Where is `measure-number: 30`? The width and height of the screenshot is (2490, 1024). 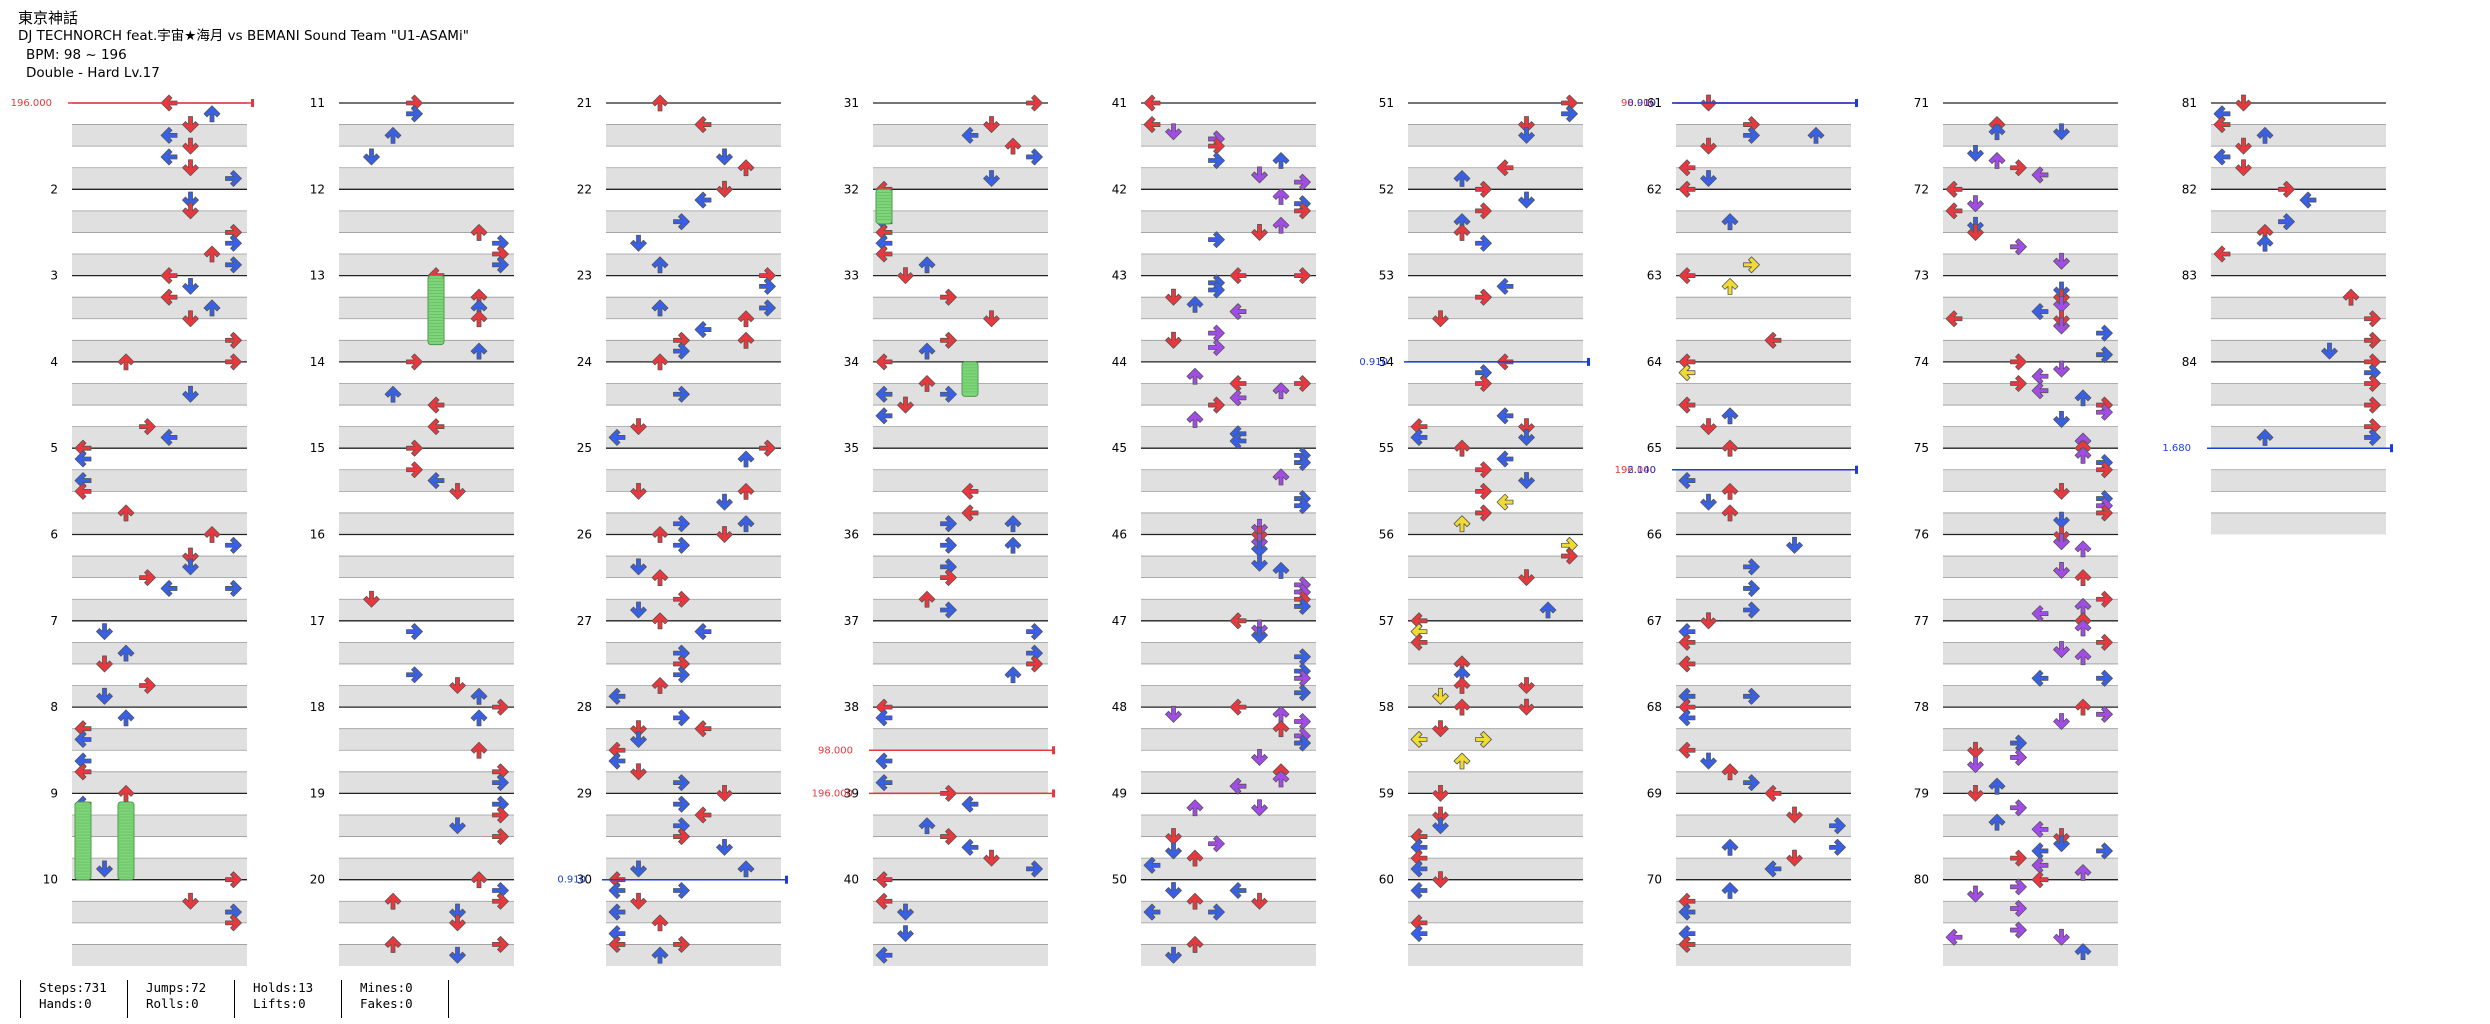 measure-number: 30 is located at coordinates (584, 880).